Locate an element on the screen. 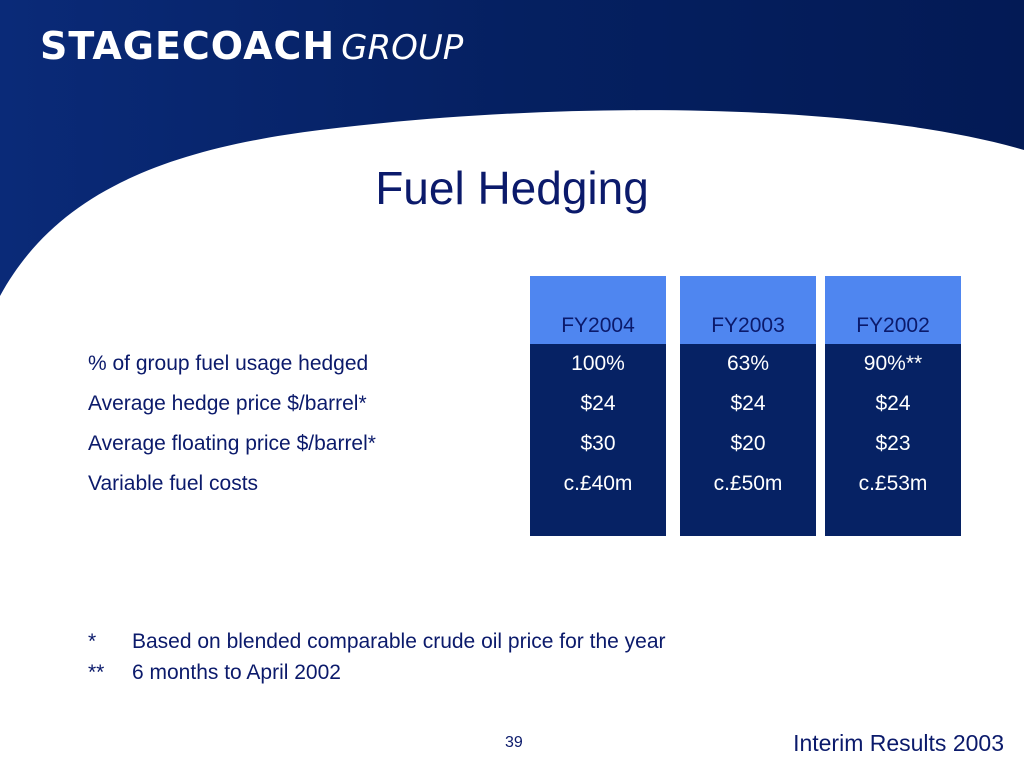  column-header: FY2003 is located at coordinates (748, 310).